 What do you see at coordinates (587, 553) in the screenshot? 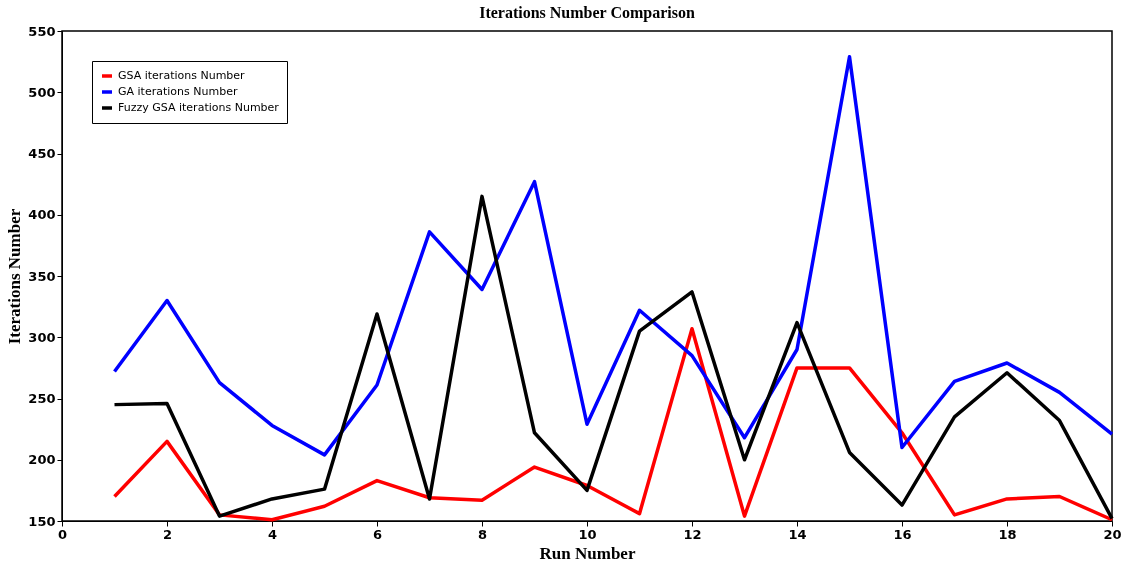
I see `x-axis-title: Run Number` at bounding box center [587, 553].